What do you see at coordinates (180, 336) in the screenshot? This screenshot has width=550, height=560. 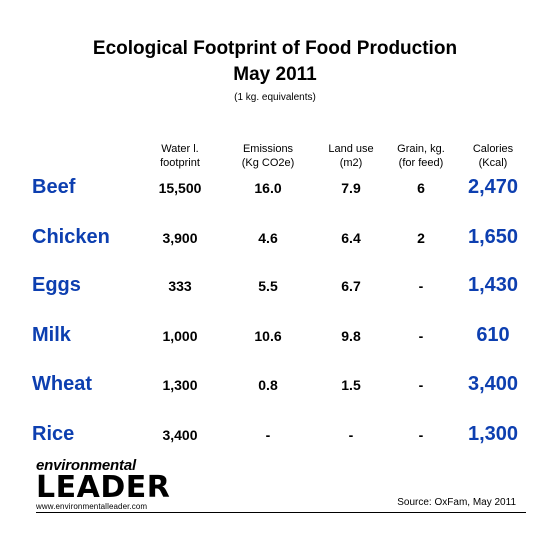 I see `cell-milk-water: 1,000` at bounding box center [180, 336].